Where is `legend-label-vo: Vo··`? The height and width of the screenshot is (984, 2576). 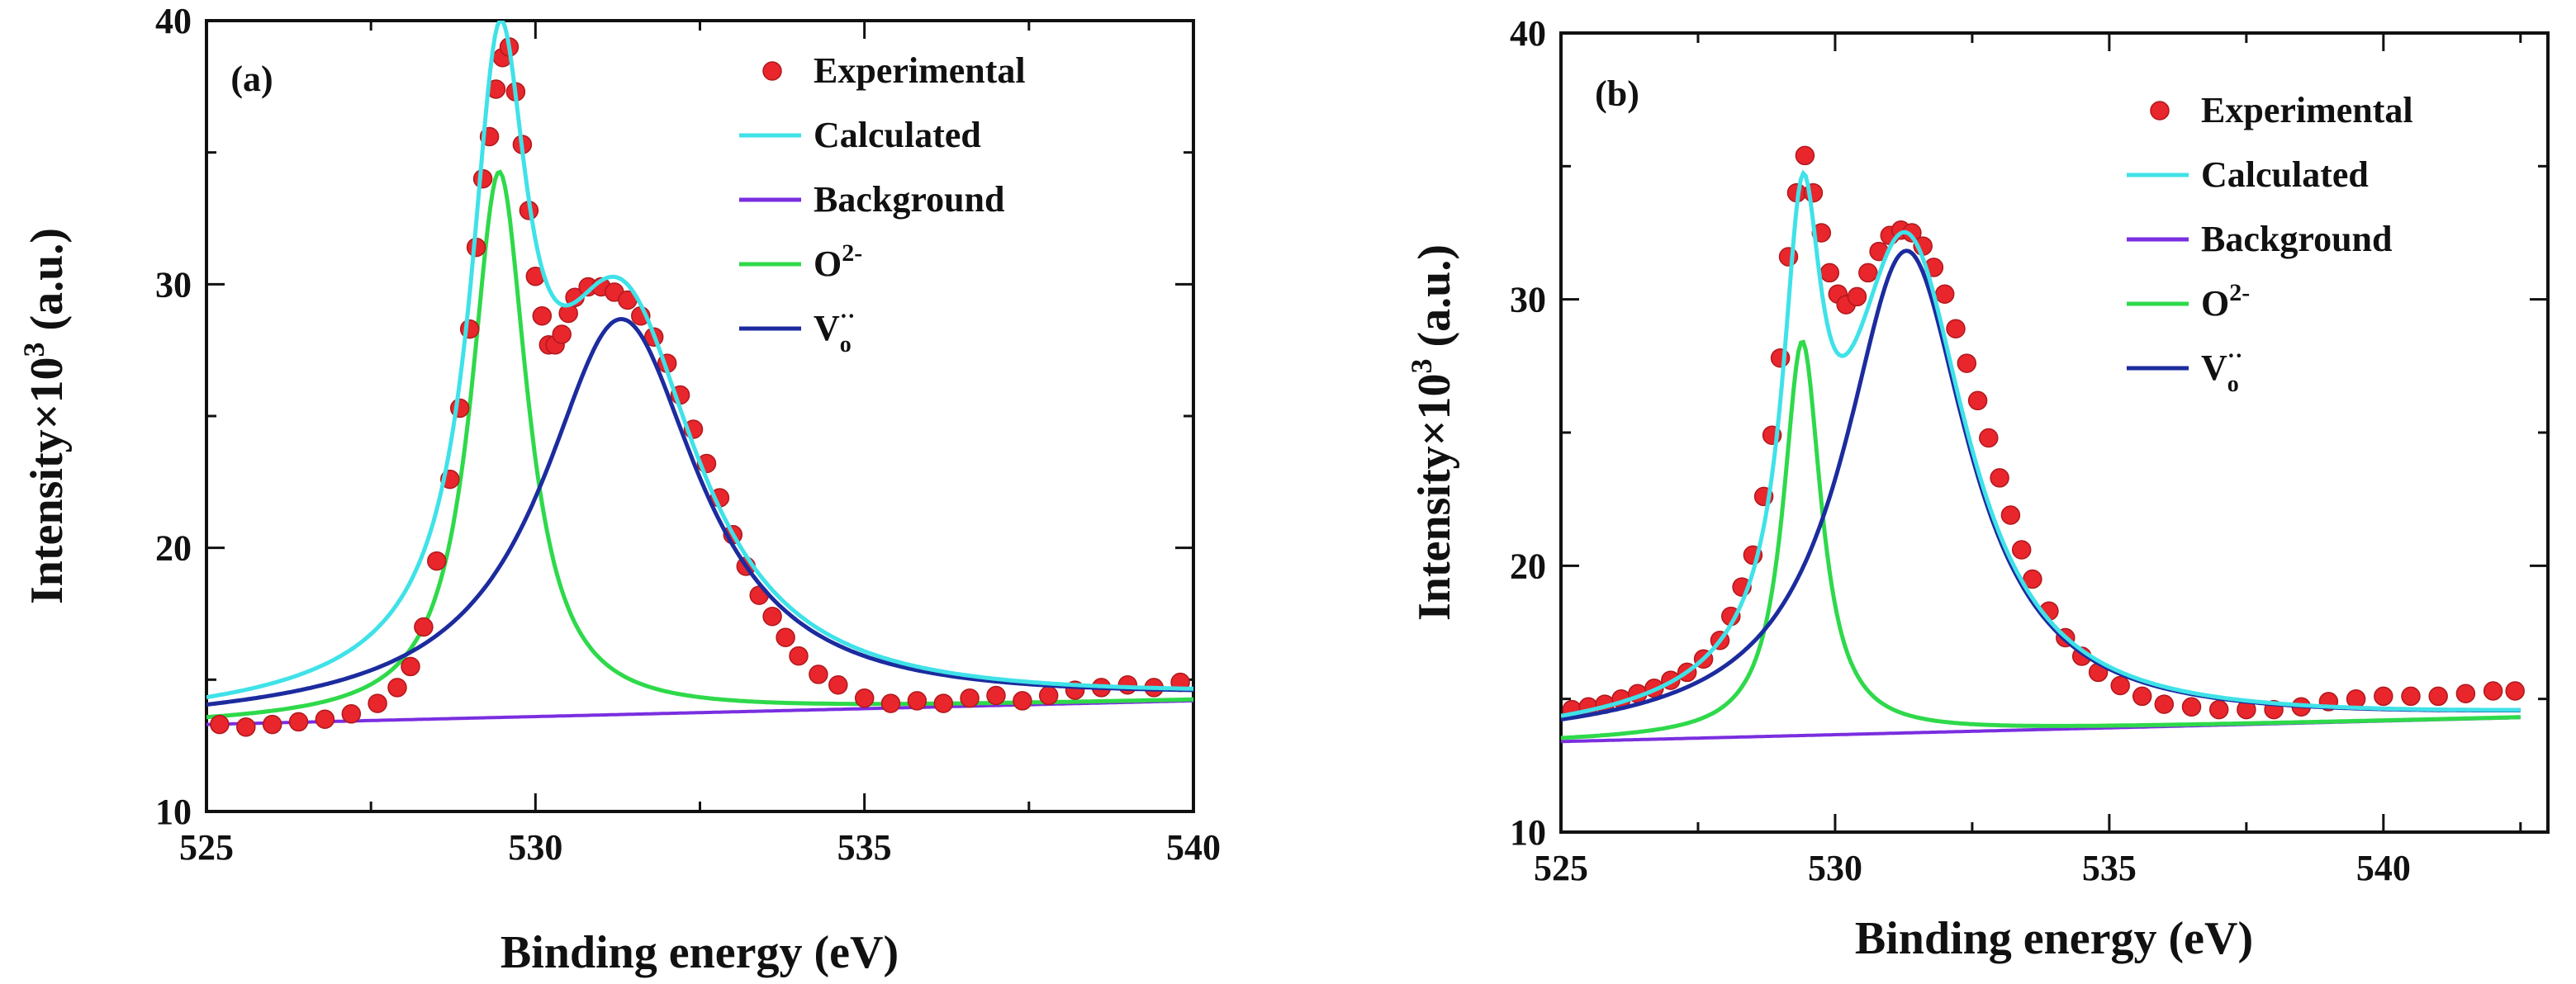
legend-label-vo: Vo·· is located at coordinates (2221, 370).